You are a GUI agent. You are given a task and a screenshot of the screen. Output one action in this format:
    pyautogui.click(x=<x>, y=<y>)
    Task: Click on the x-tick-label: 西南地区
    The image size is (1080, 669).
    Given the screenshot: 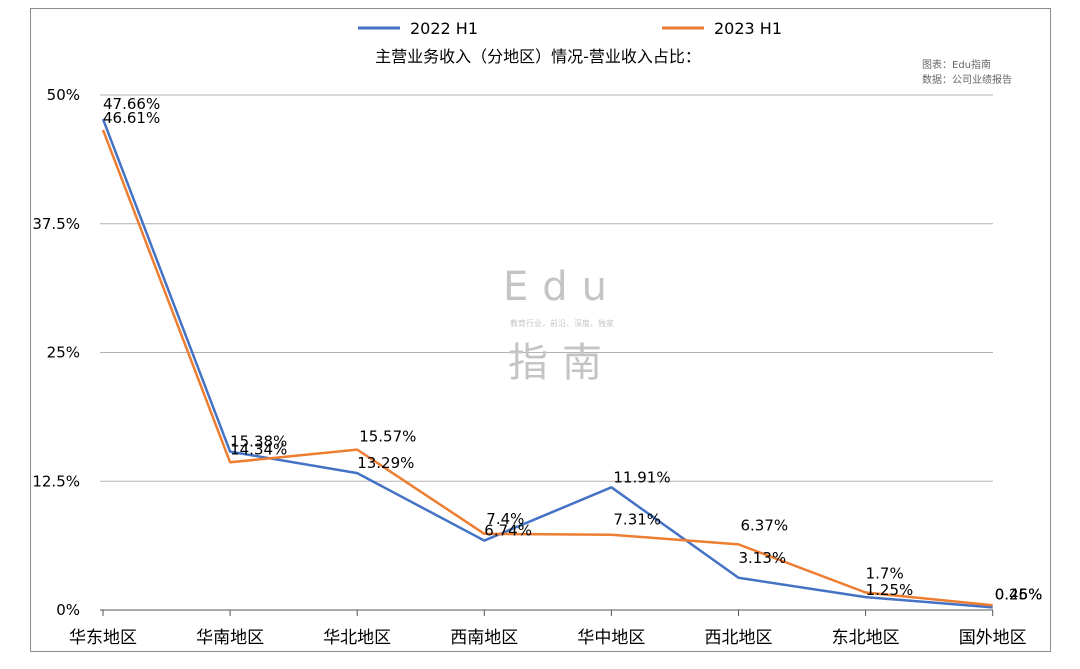 What is the action you would take?
    pyautogui.click(x=484, y=638)
    